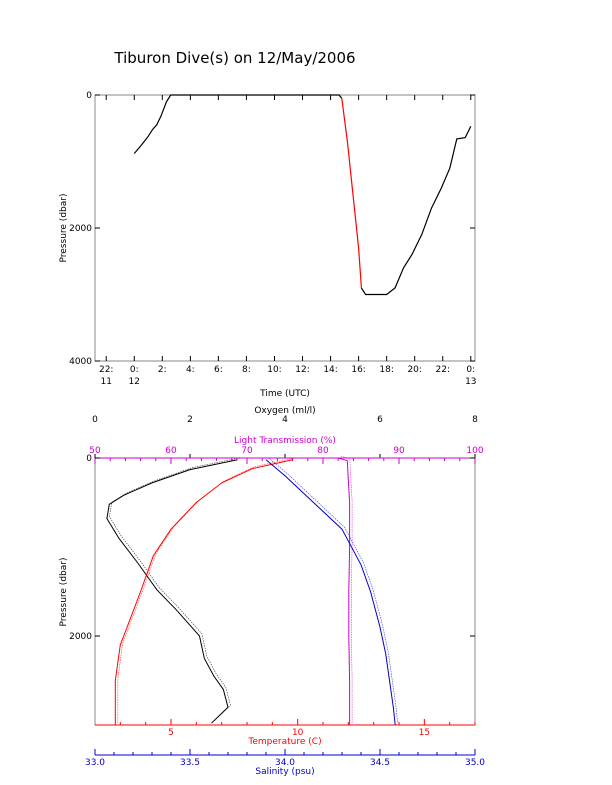 The width and height of the screenshot is (612, 785). I want to click on salinity-profile, so click(330, 592).